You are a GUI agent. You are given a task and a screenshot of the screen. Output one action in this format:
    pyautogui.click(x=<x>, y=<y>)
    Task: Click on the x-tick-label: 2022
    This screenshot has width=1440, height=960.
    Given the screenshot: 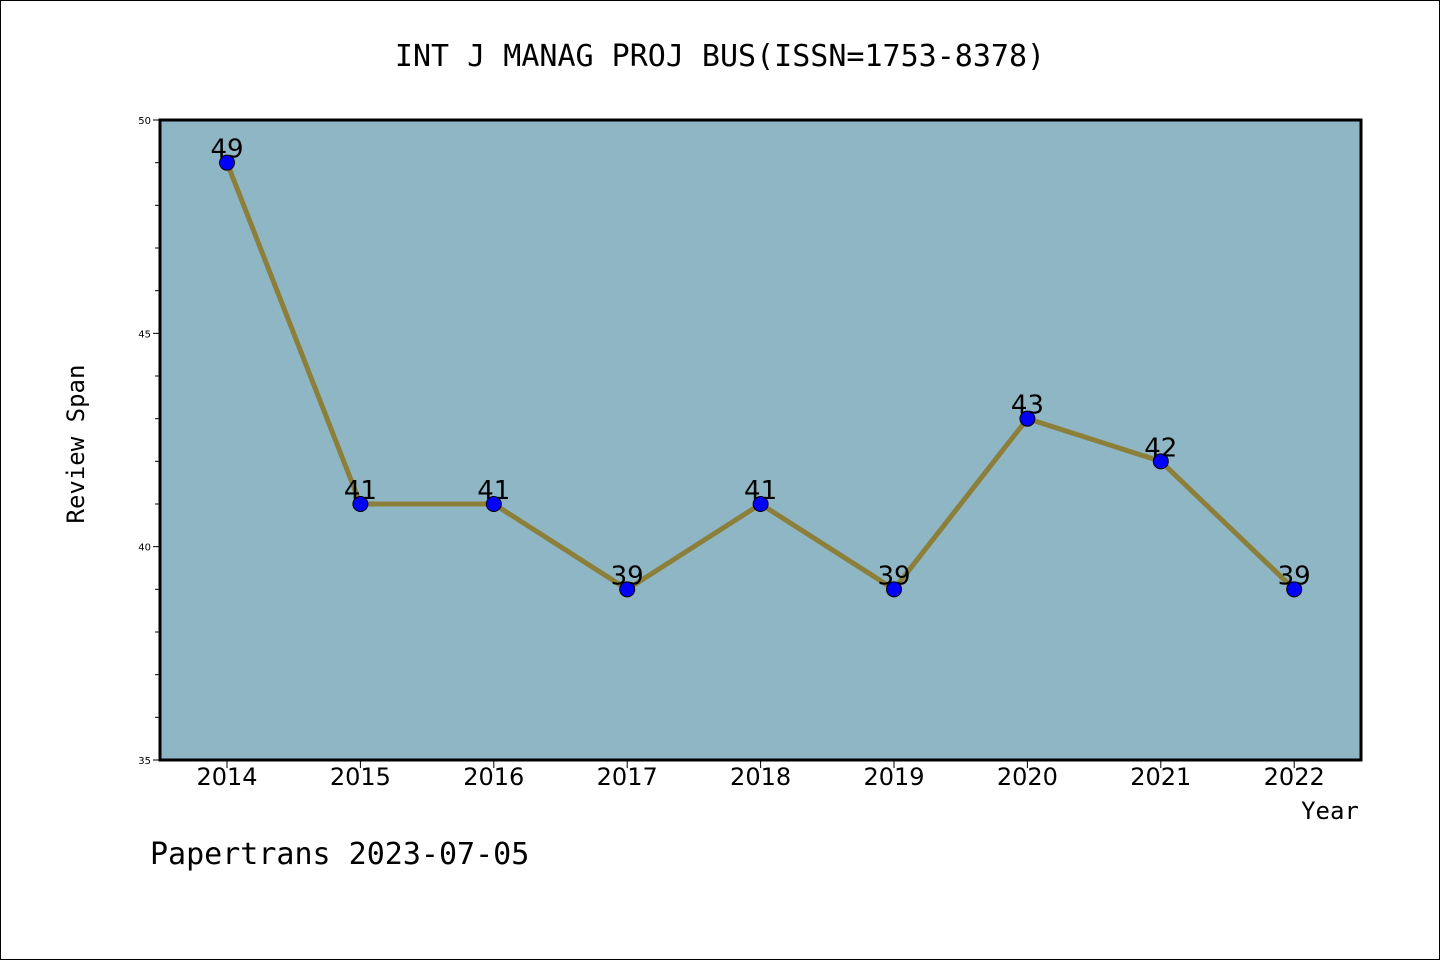 What is the action you would take?
    pyautogui.click(x=1294, y=777)
    